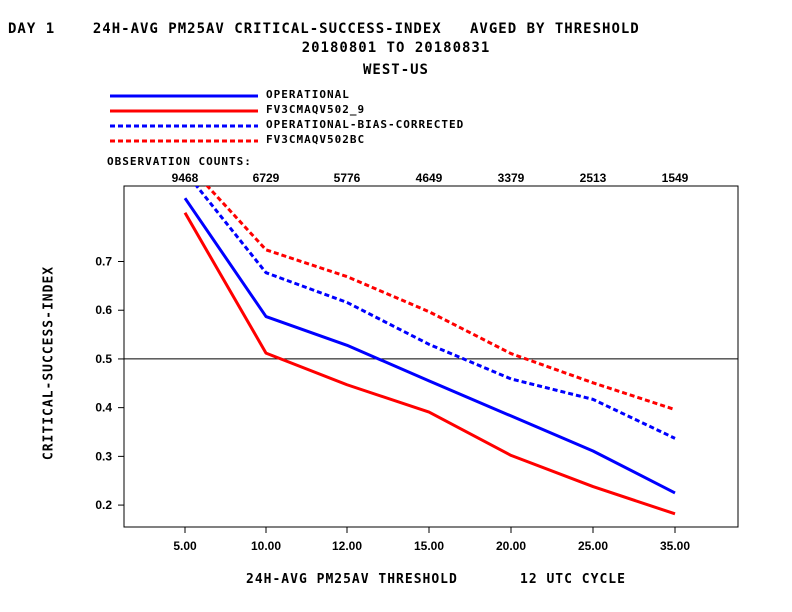  I want to click on x-tick-label: 20.00, so click(511, 546).